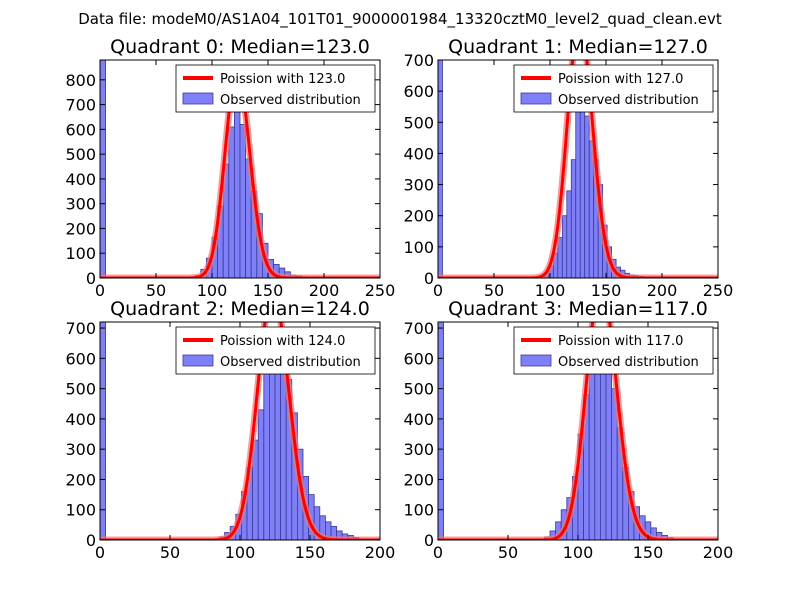 Image resolution: width=800 pixels, height=600 pixels. Describe the element at coordinates (620, 79) in the screenshot. I see `legend-label-line: Poission with 127.0` at that location.